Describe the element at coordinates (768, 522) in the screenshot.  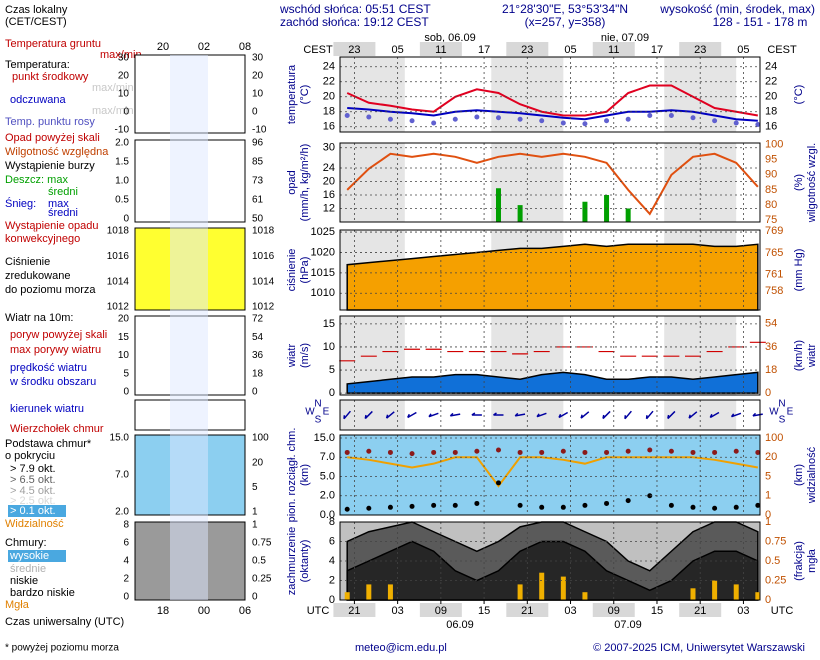
I see `y2-tick-label: 1` at that location.